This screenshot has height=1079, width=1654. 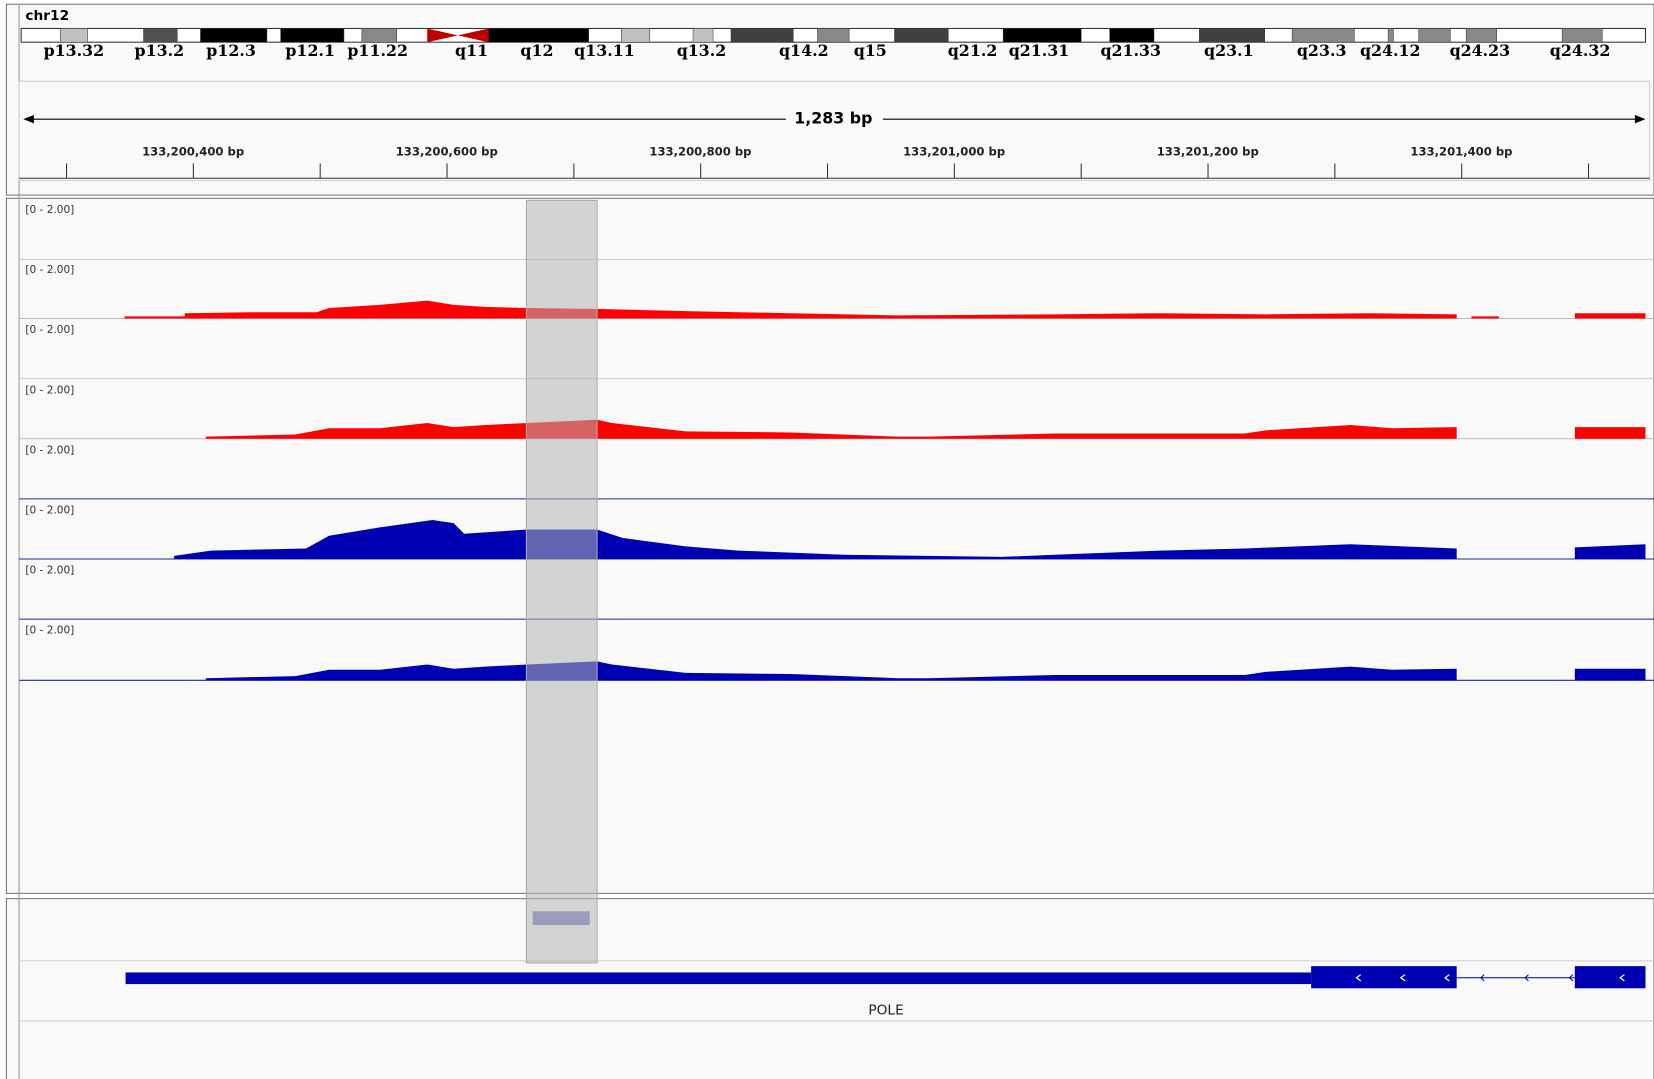 What do you see at coordinates (700, 151) in the screenshot?
I see `ruler-tick-label: 133,200,800 bp` at bounding box center [700, 151].